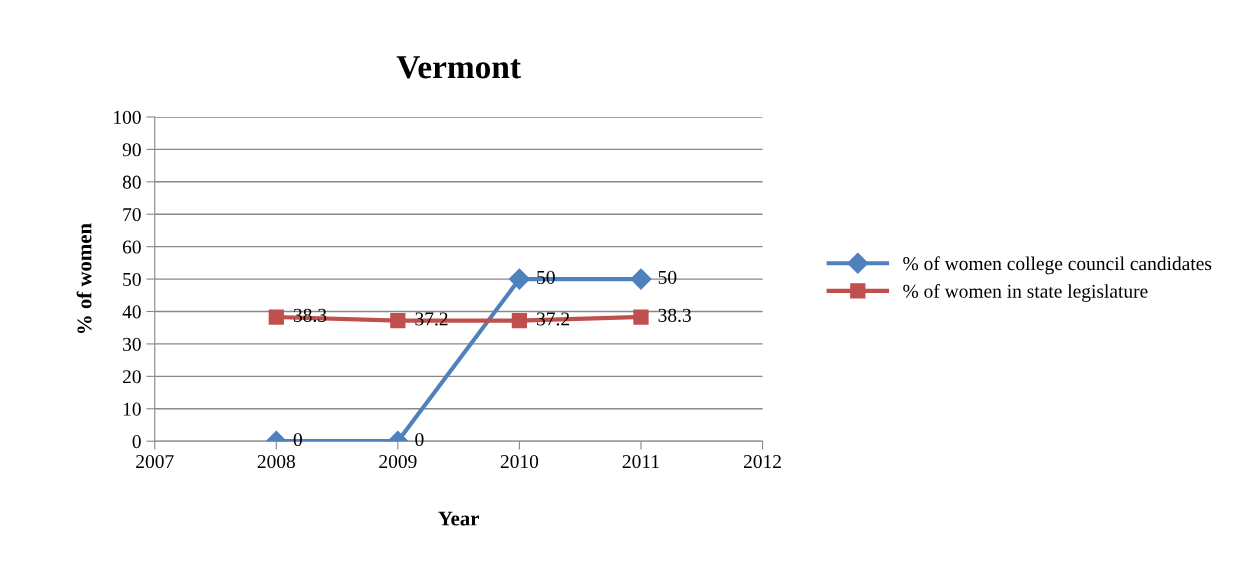 The width and height of the screenshot is (1248, 579). I want to click on y-tick-label: 50, so click(132, 279).